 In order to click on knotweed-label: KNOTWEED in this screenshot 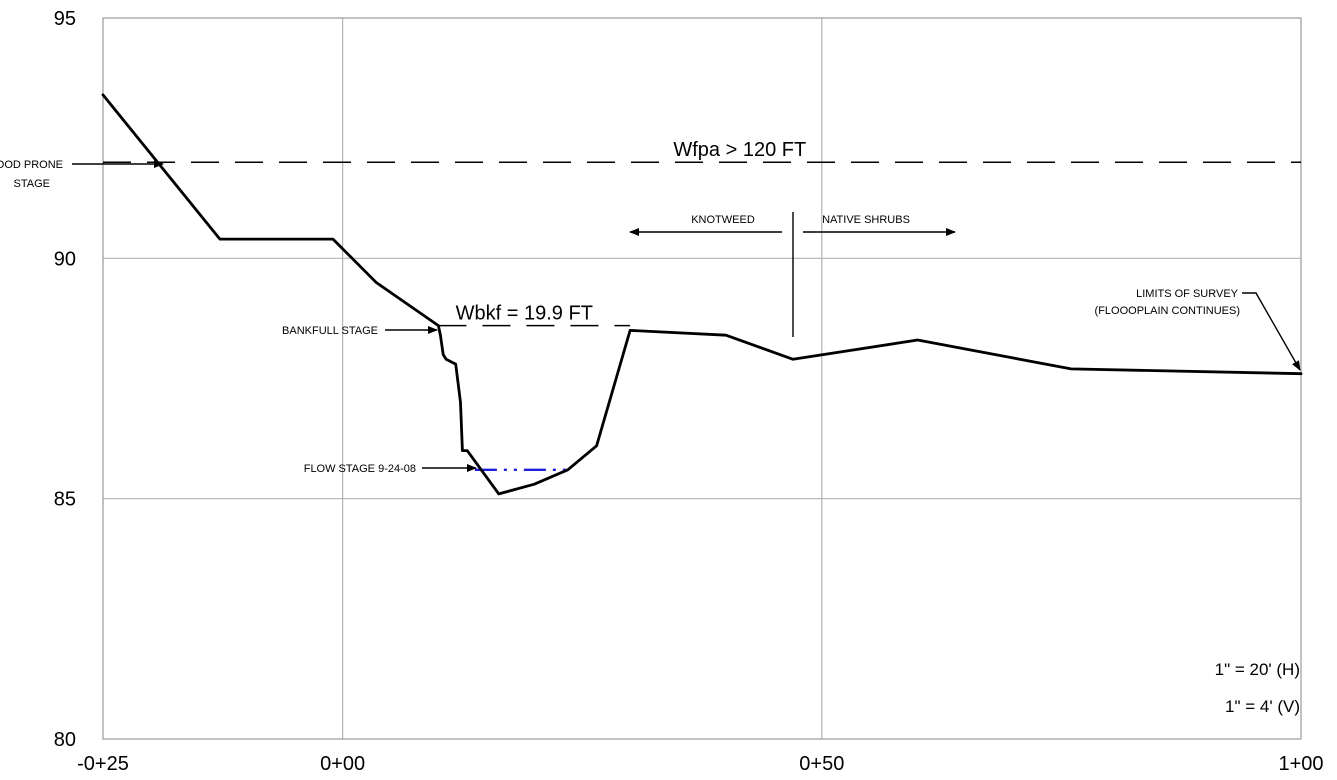, I will do `click(723, 220)`.